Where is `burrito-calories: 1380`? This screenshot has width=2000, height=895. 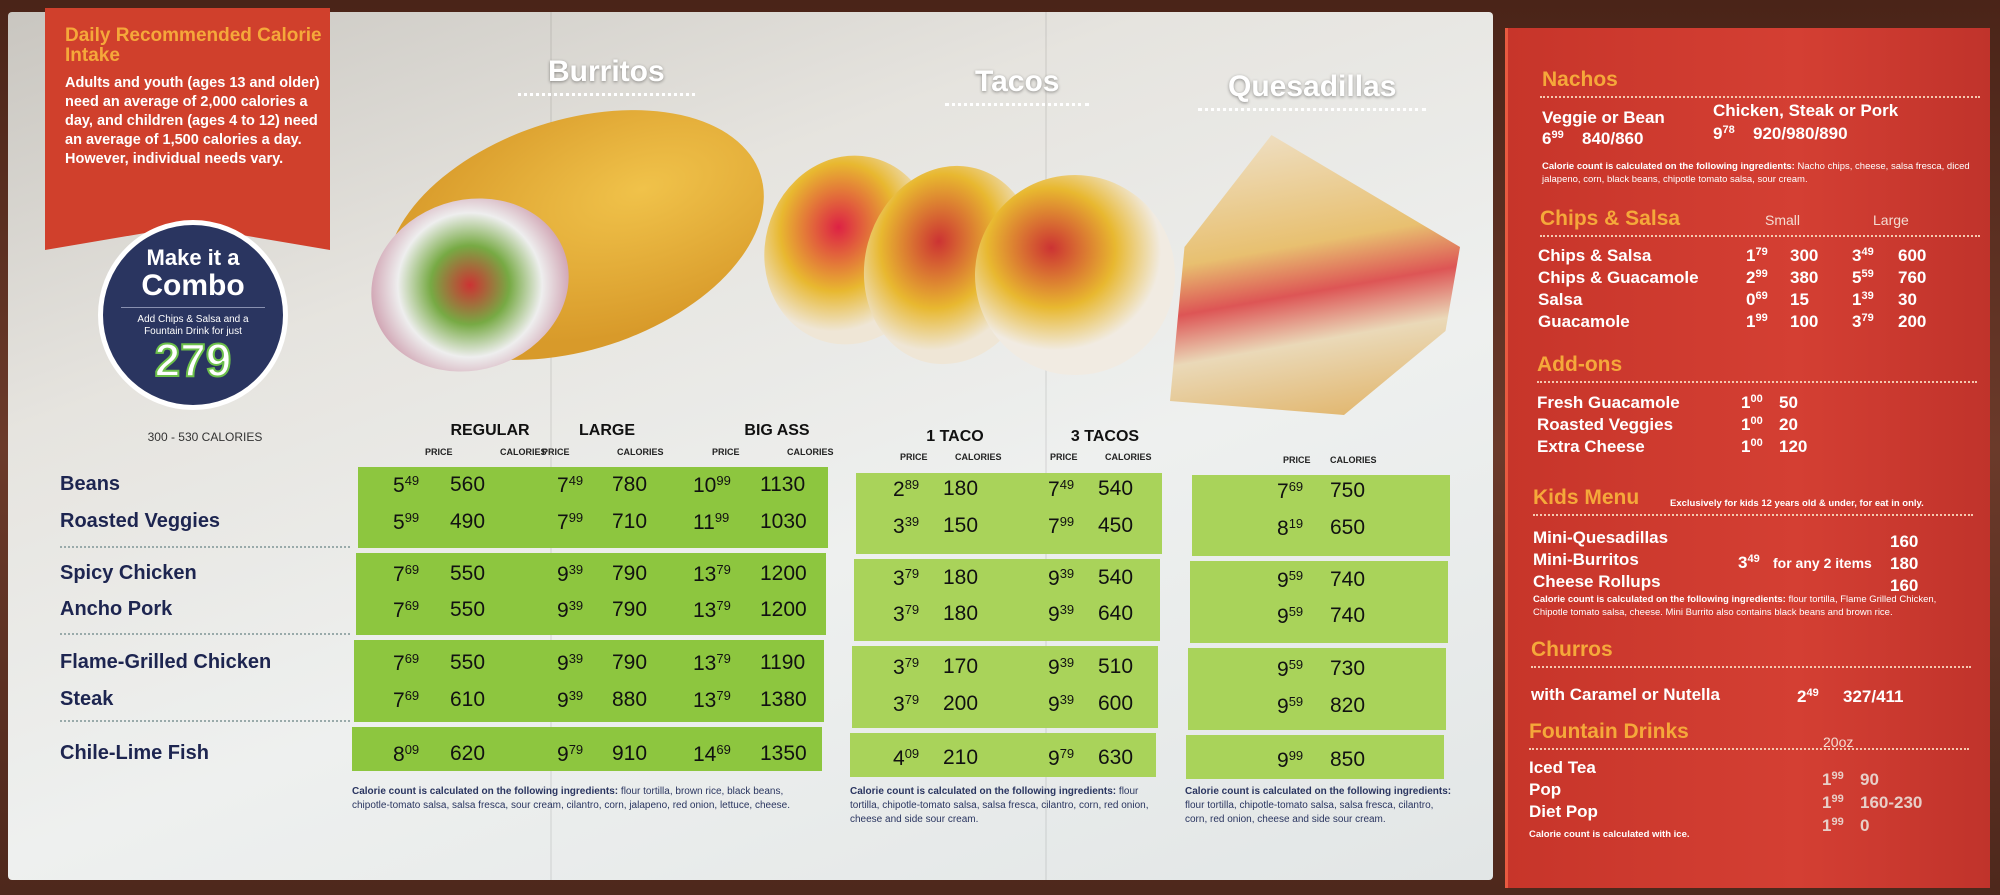
burrito-calories: 1380 is located at coordinates (783, 699).